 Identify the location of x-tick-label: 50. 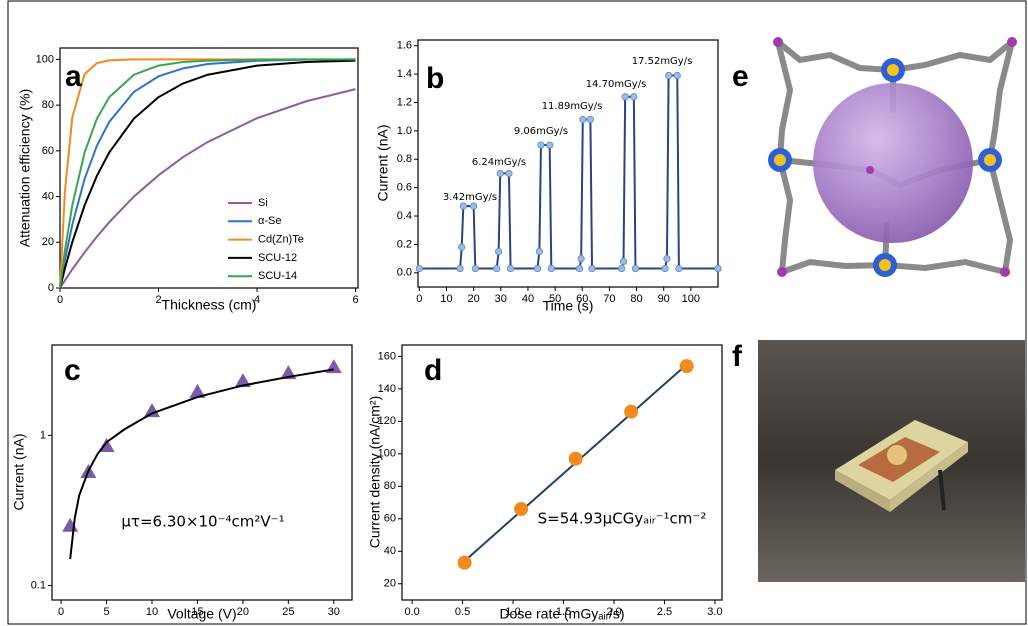
(555, 299).